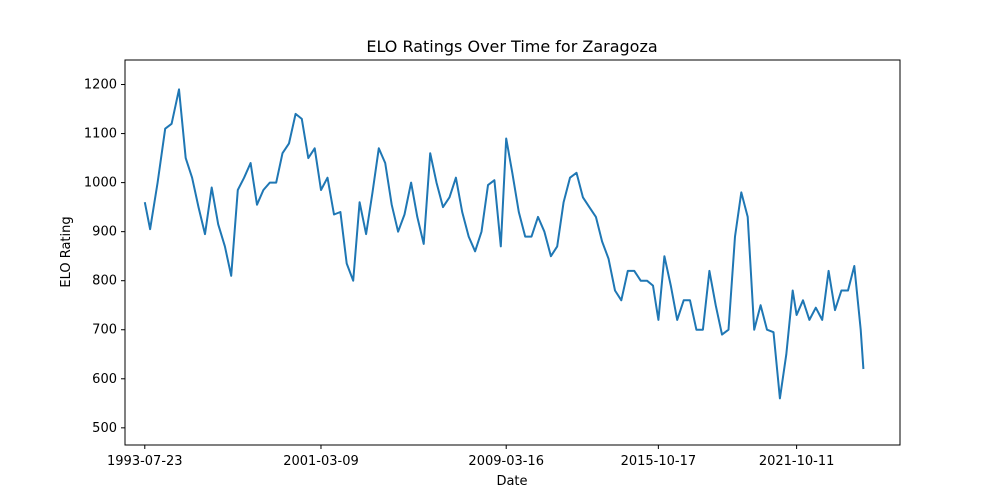 This screenshot has height=500, width=1000. What do you see at coordinates (321, 461) in the screenshot?
I see `x-tick-label: 2001-03-09` at bounding box center [321, 461].